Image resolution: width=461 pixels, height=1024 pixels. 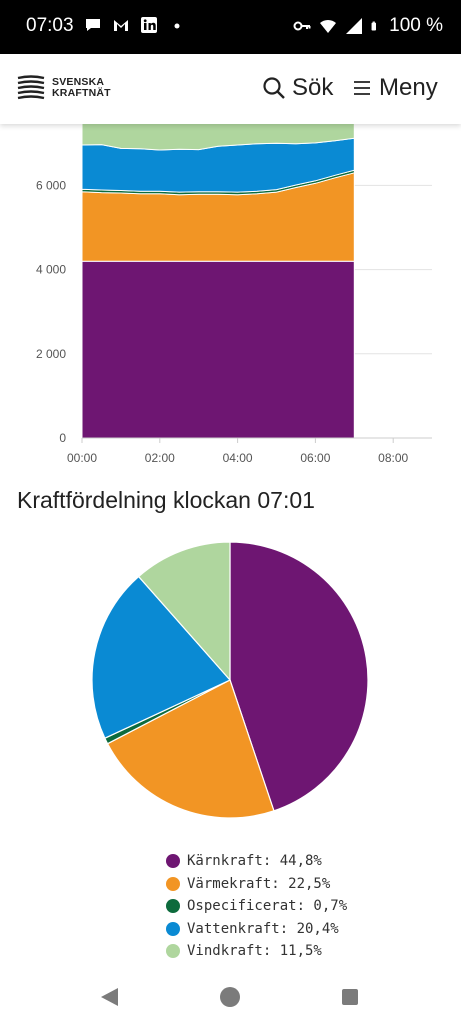 What do you see at coordinates (31, 87) in the screenshot?
I see `logo-mark-icon` at bounding box center [31, 87].